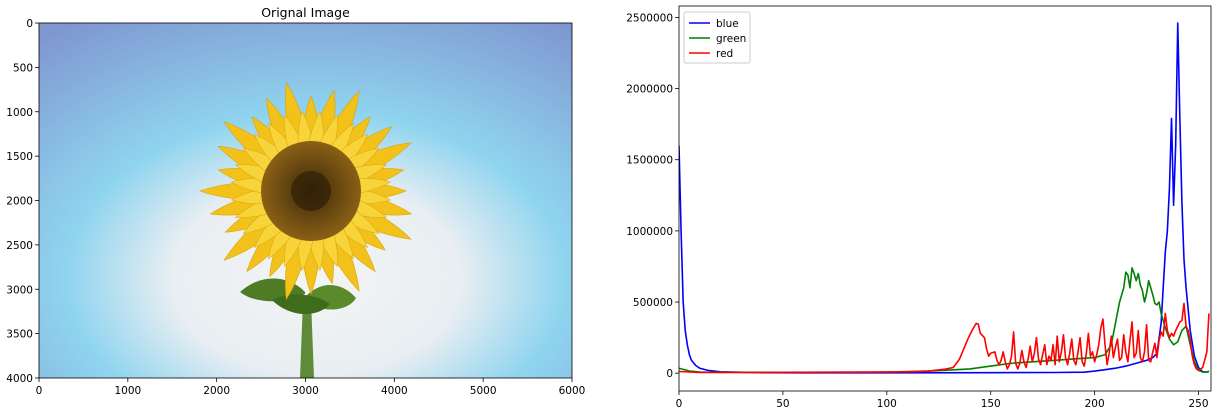 This screenshot has height=415, width=1221. I want to click on image-x-ticks: 0 1000 2000 3000 4000 5000 6000, so click(311, 387).